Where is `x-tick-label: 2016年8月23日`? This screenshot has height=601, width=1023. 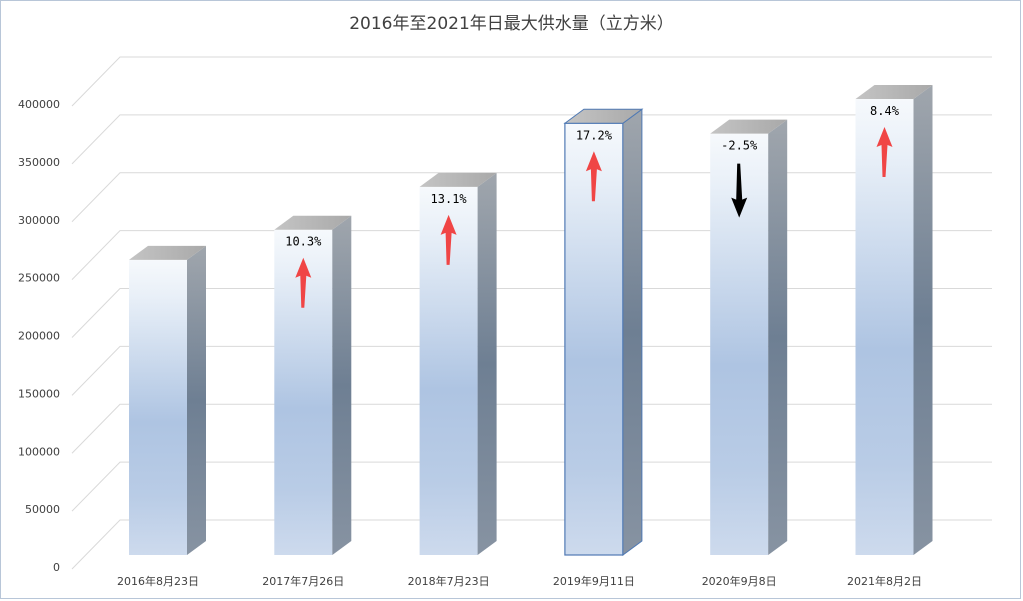
x-tick-label: 2016年8月23日 is located at coordinates (158, 581).